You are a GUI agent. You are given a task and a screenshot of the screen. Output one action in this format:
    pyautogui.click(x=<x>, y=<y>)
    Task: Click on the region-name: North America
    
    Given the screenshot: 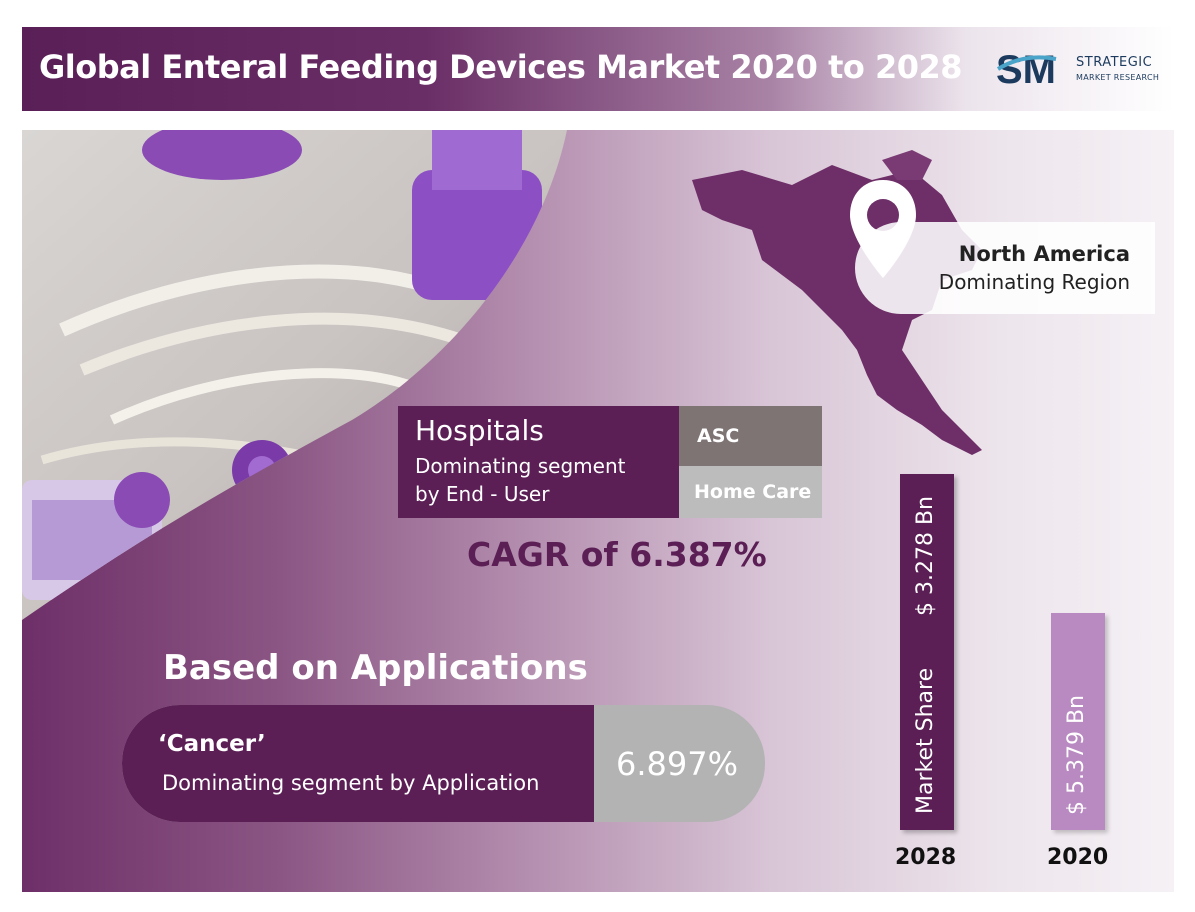 What is the action you would take?
    pyautogui.click(x=1044, y=254)
    